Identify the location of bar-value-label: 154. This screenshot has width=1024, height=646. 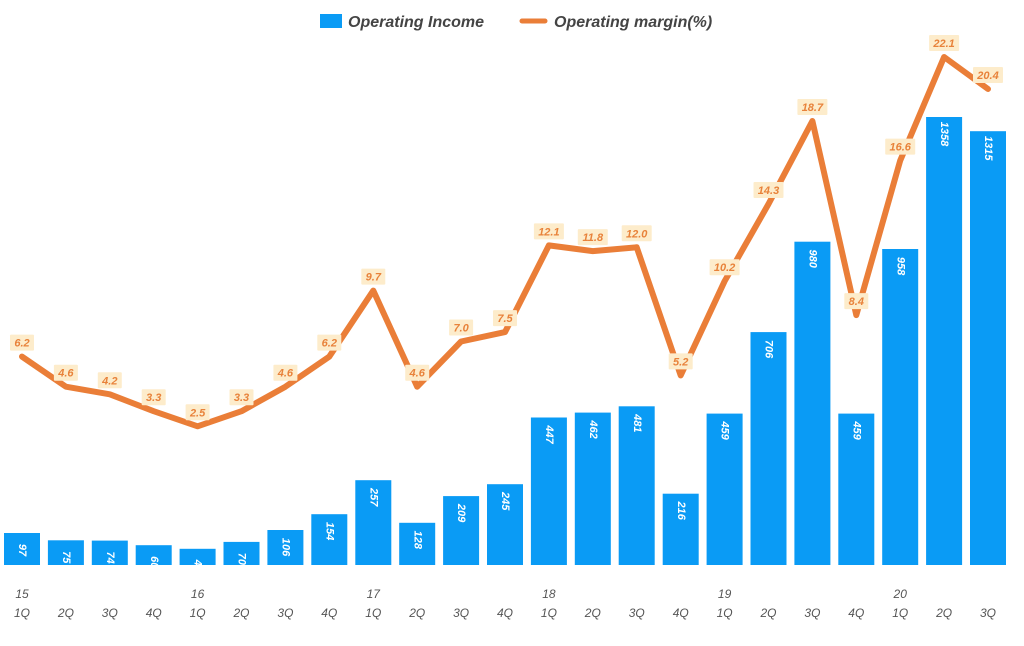
(329, 531).